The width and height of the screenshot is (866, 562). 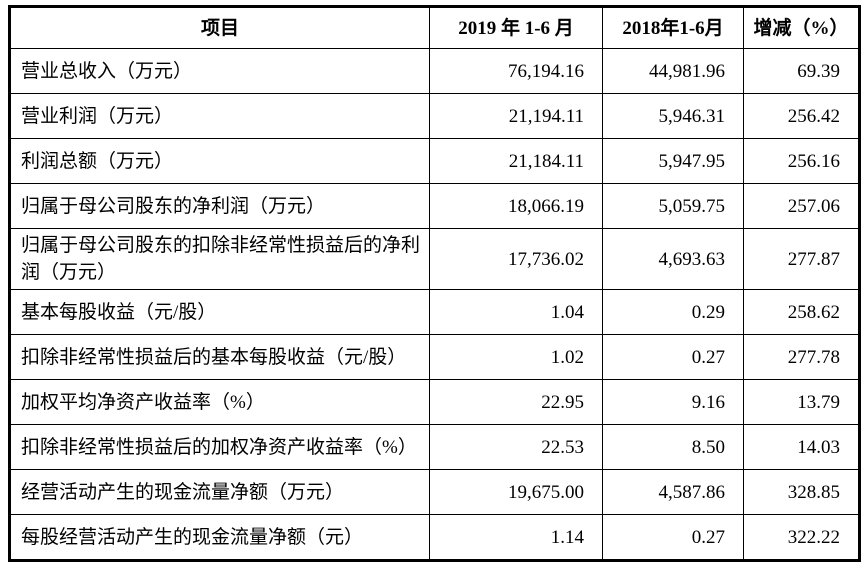 I want to click on y2018-value-cell: 8.50, so click(x=673, y=447).